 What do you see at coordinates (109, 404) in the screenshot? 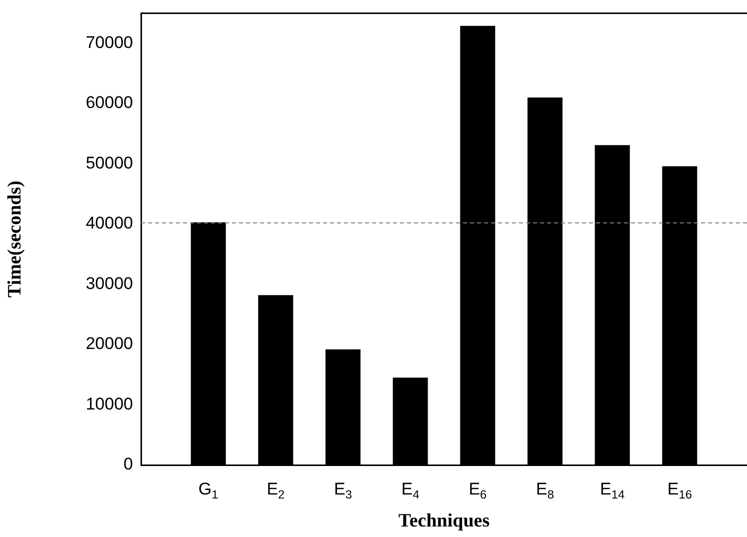
I see `y-tick-label: 10000` at bounding box center [109, 404].